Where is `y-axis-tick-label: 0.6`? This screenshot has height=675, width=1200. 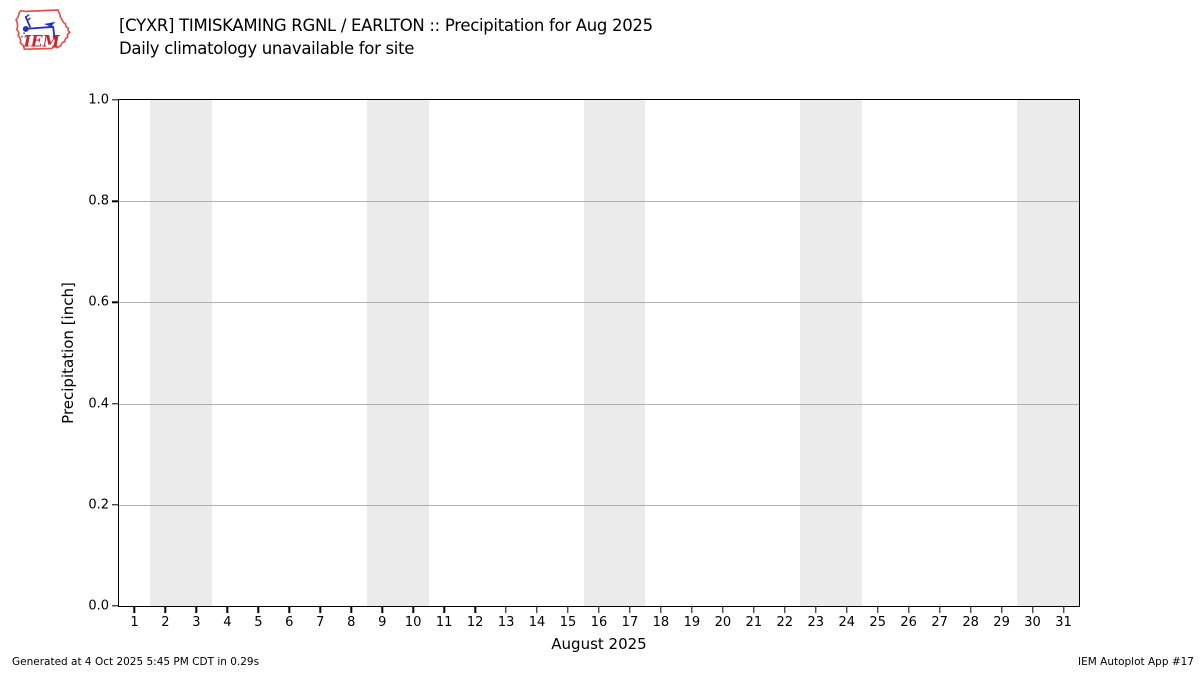 y-axis-tick-label: 0.6 is located at coordinates (98, 302).